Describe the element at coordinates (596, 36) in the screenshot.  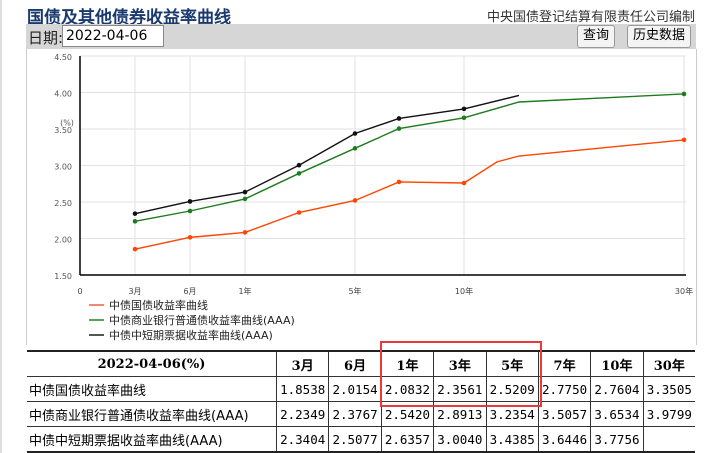
I see `query-button: 查询` at that location.